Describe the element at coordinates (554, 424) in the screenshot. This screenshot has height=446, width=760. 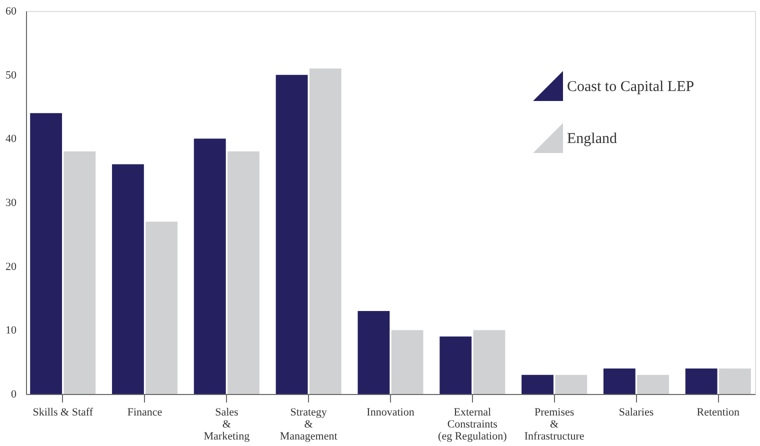
I see `x-tick-label: Premises & Infrastructure` at that location.